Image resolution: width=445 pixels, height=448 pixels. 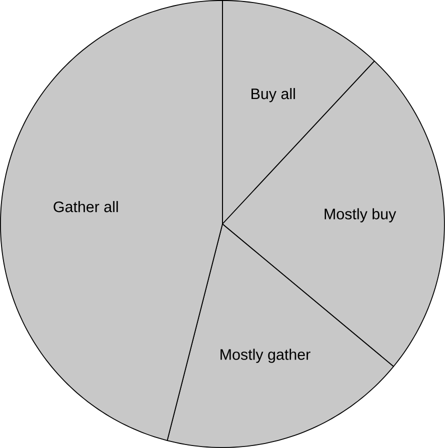 I want to click on slice-label: Mostly buy, so click(x=360, y=215).